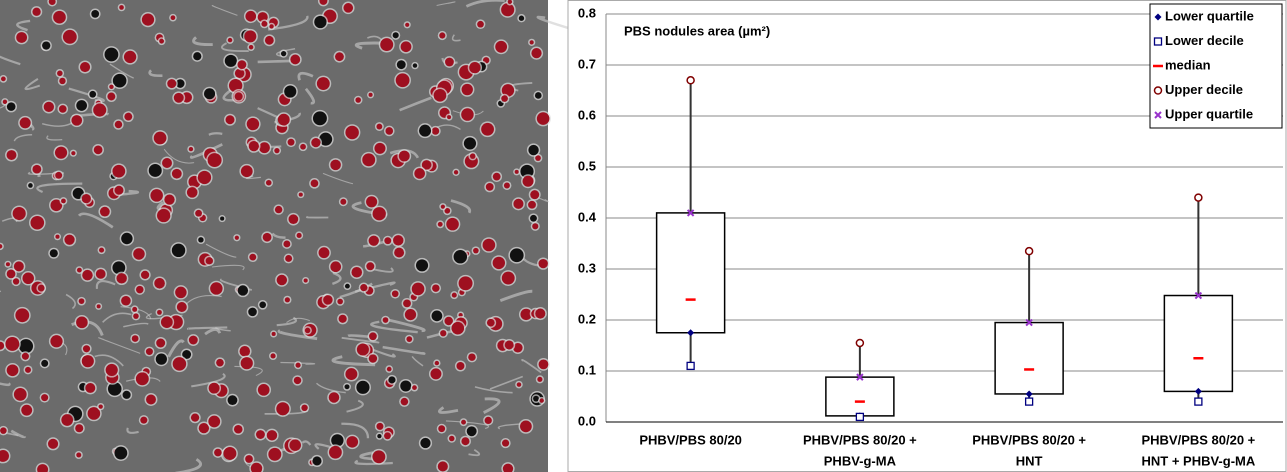 Image resolution: width=1287 pixels, height=472 pixels. I want to click on y-tick-label: 0.7, so click(587, 63).